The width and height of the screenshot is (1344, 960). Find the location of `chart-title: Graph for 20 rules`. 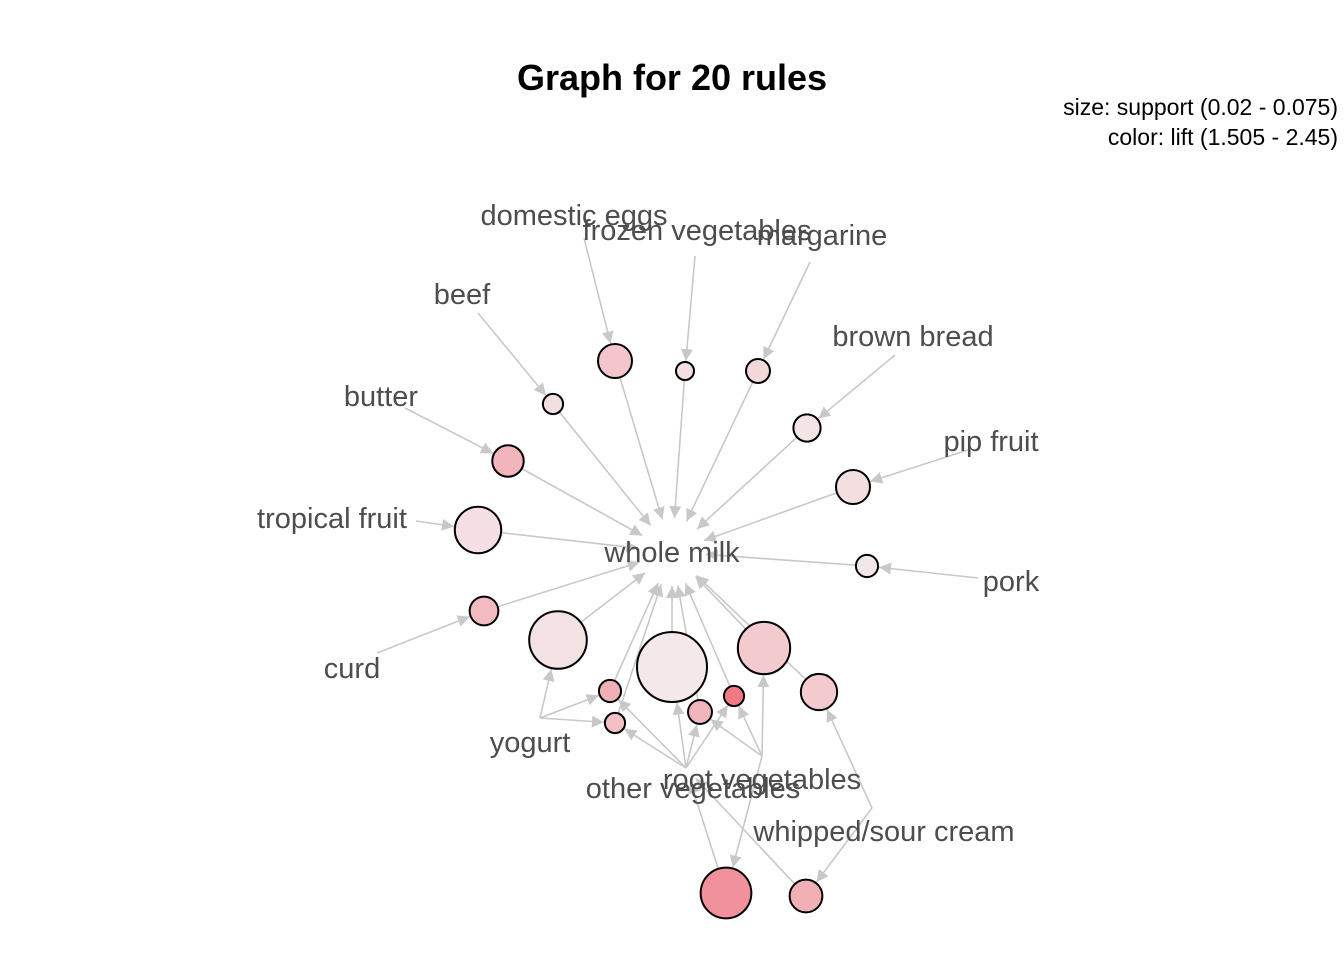

chart-title: Graph for 20 rules is located at coordinates (672, 77).